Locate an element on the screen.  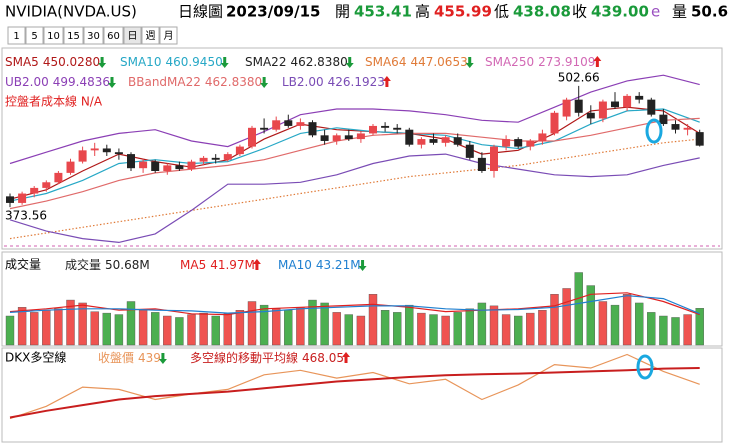
toolbar-label: 5 is located at coordinates (34, 36).